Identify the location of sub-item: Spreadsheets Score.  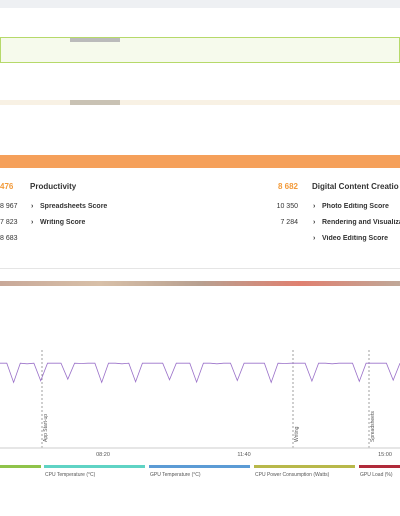
(74, 206).